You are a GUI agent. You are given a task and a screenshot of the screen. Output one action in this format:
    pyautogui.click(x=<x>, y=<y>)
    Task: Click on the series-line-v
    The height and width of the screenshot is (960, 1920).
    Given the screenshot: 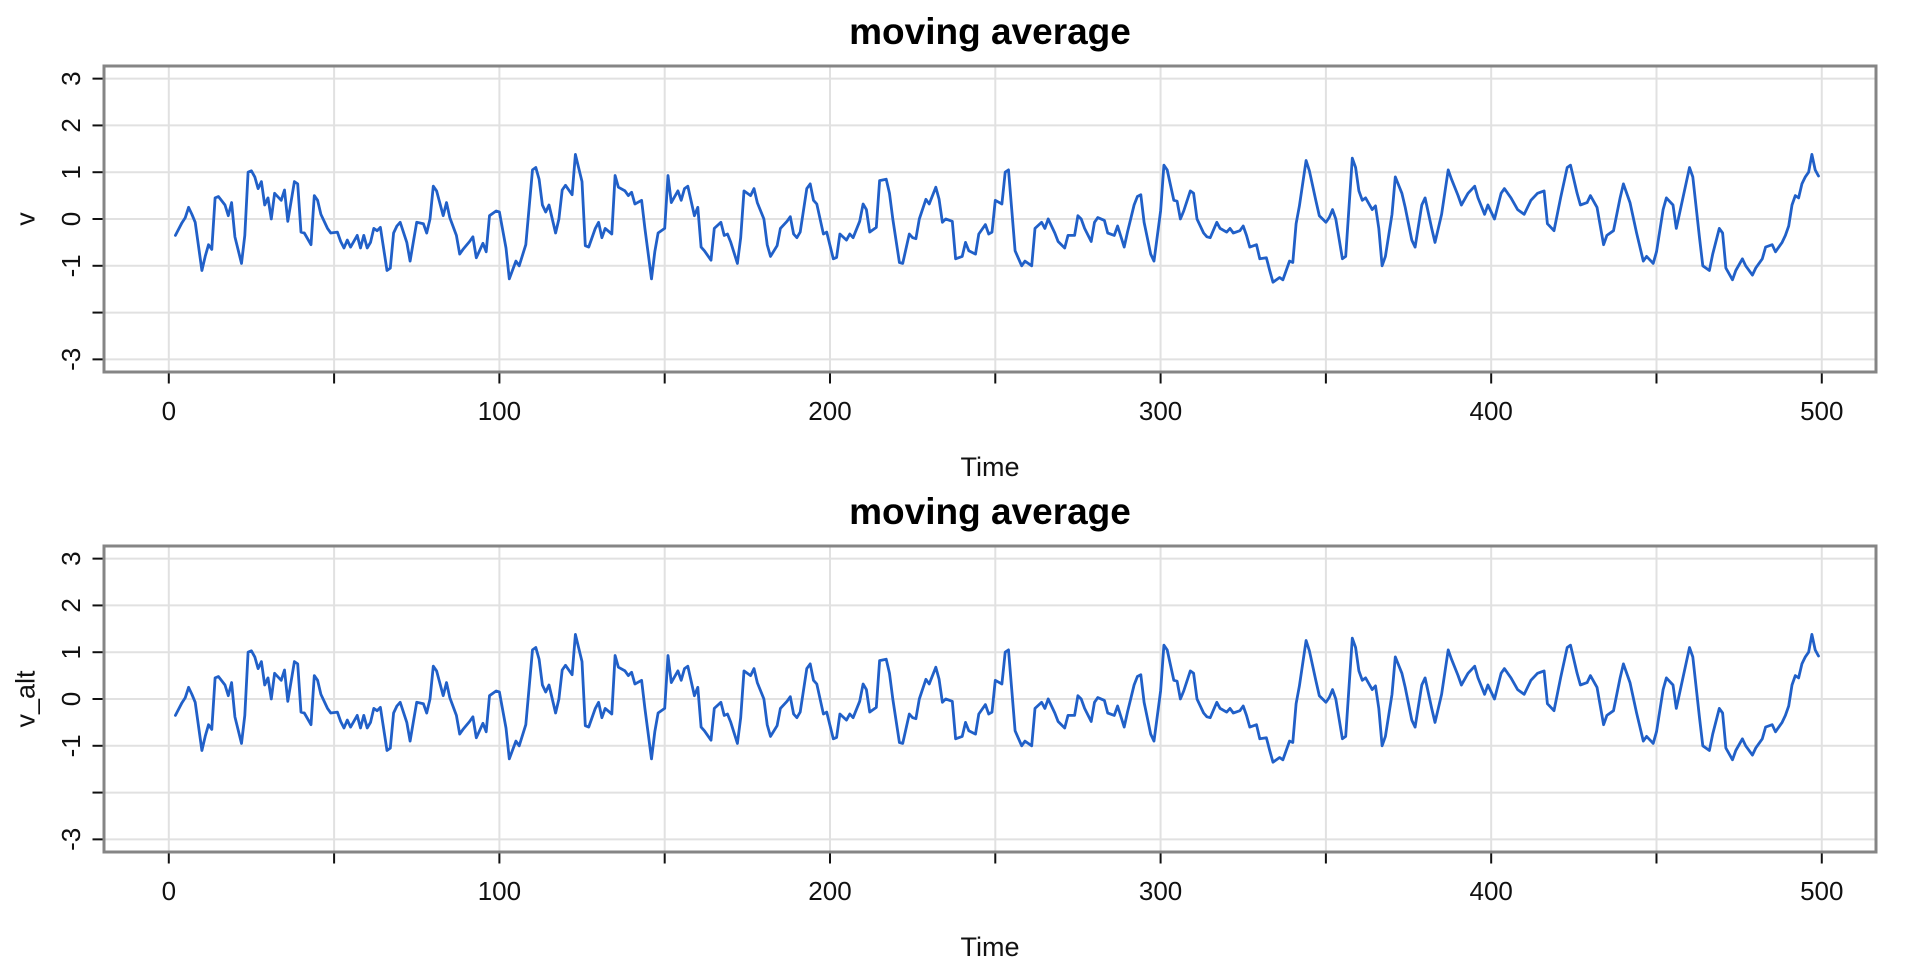 What is the action you would take?
    pyautogui.click(x=996, y=218)
    